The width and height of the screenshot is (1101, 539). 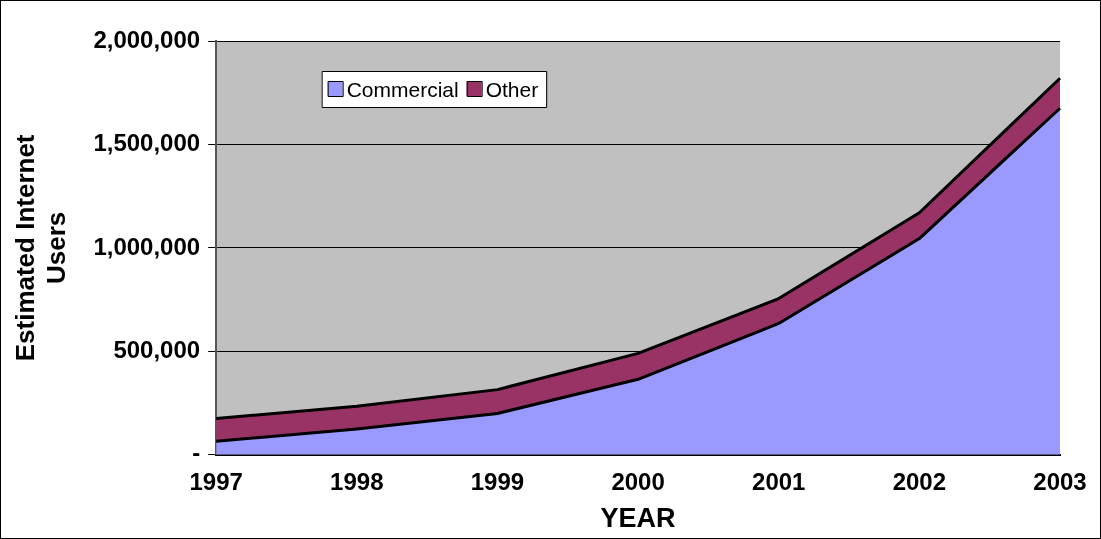 I want to click on x-tick-label: 2001, so click(x=779, y=481).